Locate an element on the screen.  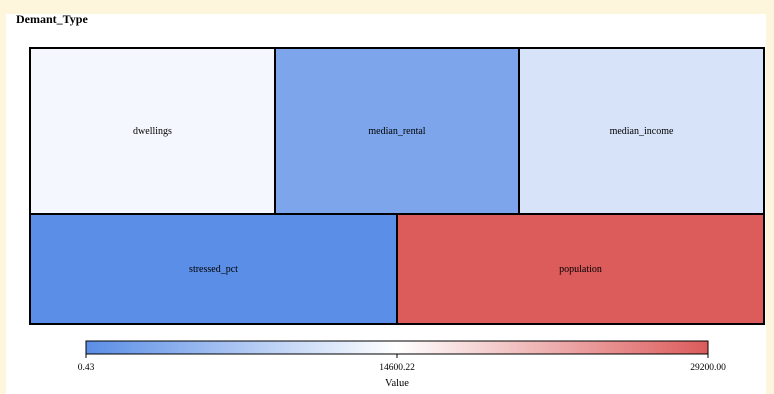
tile-stressed-pct is located at coordinates (213, 269).